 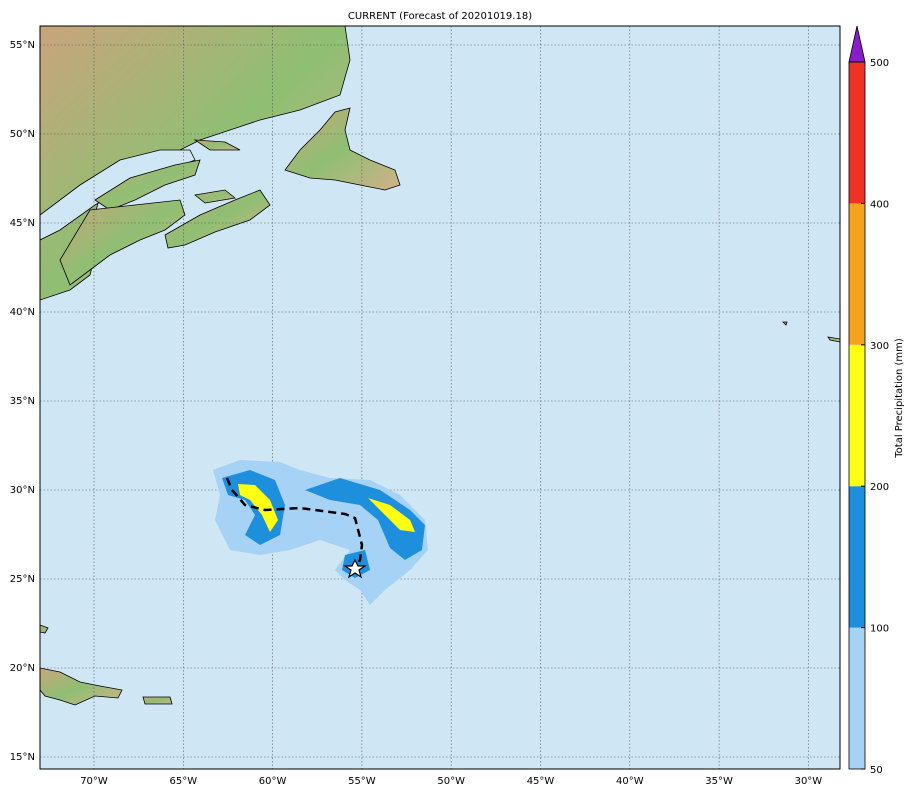 What do you see at coordinates (342, 149) in the screenshot?
I see `newfoundland` at bounding box center [342, 149].